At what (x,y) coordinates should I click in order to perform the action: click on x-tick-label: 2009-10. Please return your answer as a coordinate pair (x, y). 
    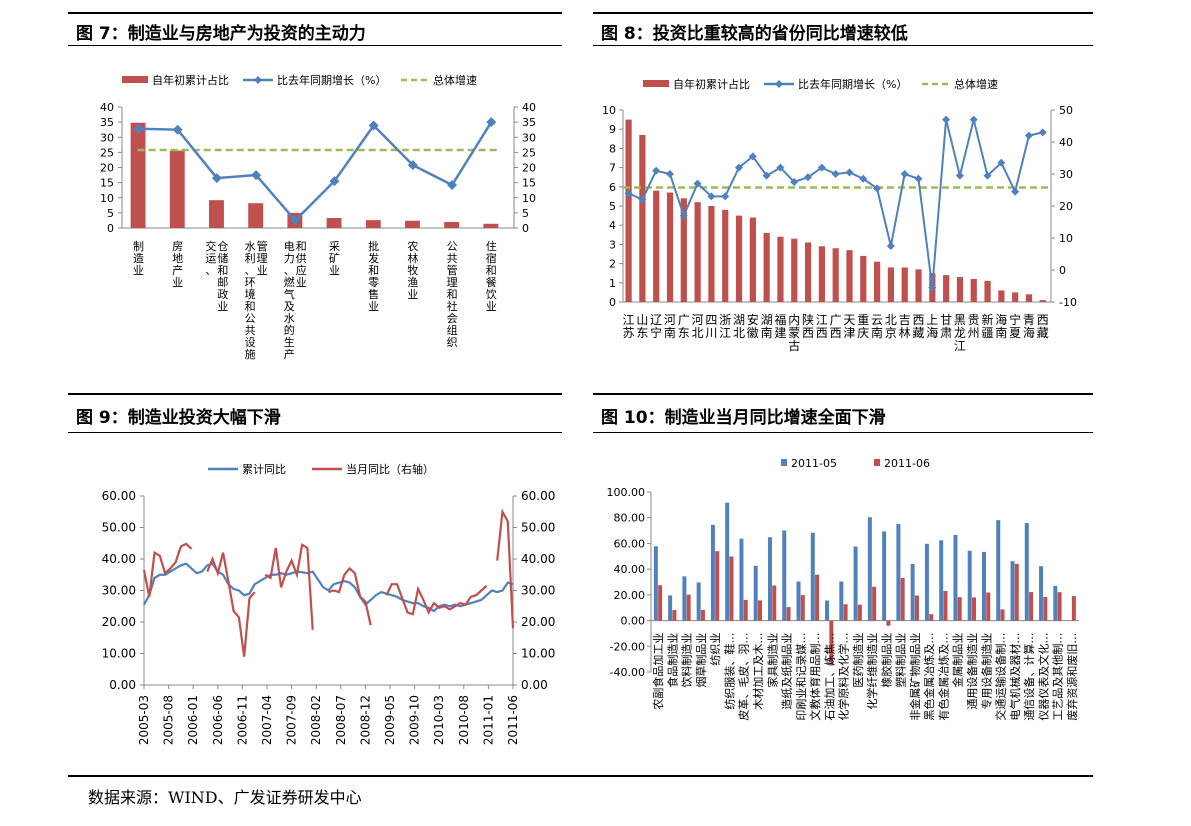
    Looking at the image, I should click on (415, 720).